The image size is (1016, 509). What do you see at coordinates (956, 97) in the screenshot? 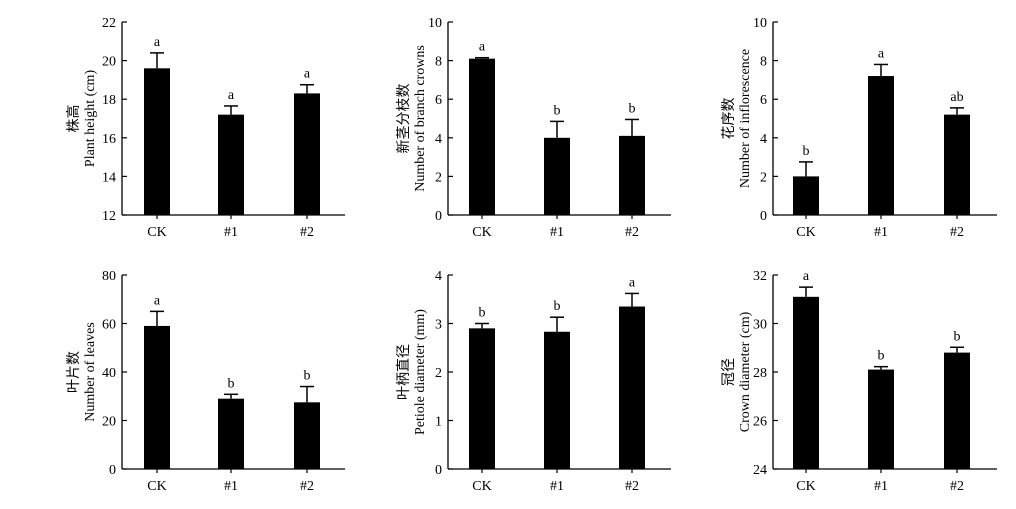
I see `significance-letter: ab` at bounding box center [956, 97].